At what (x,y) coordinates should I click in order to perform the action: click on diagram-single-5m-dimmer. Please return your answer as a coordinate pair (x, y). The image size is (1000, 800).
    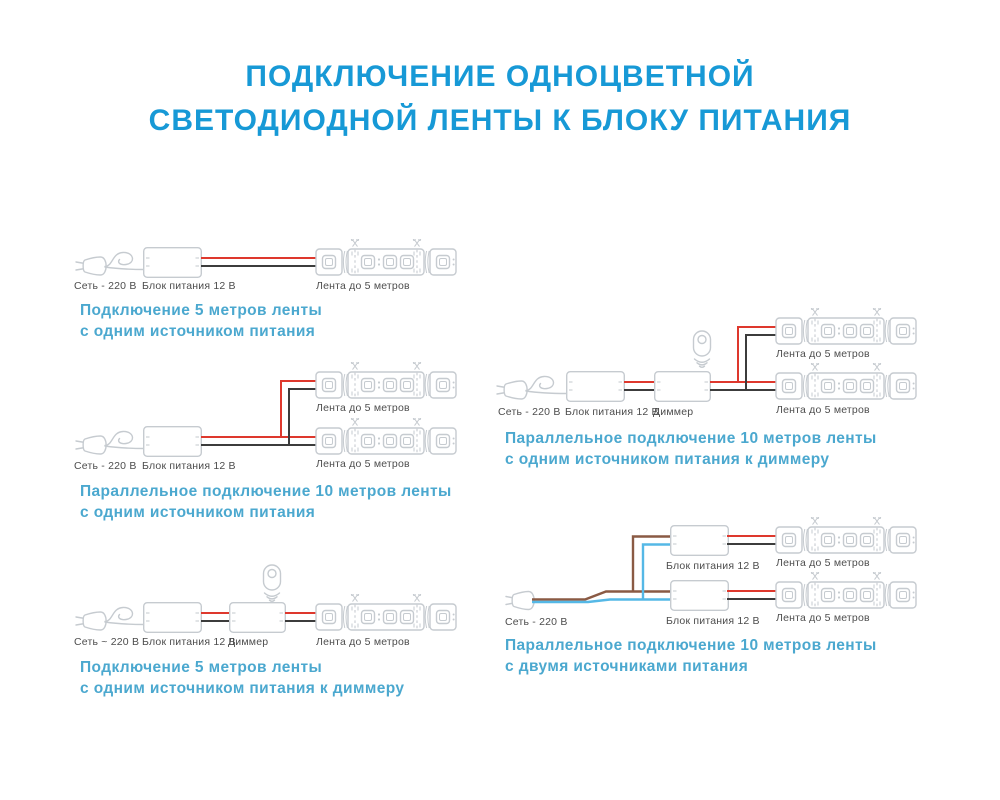
    Looking at the image, I should click on (266, 598).